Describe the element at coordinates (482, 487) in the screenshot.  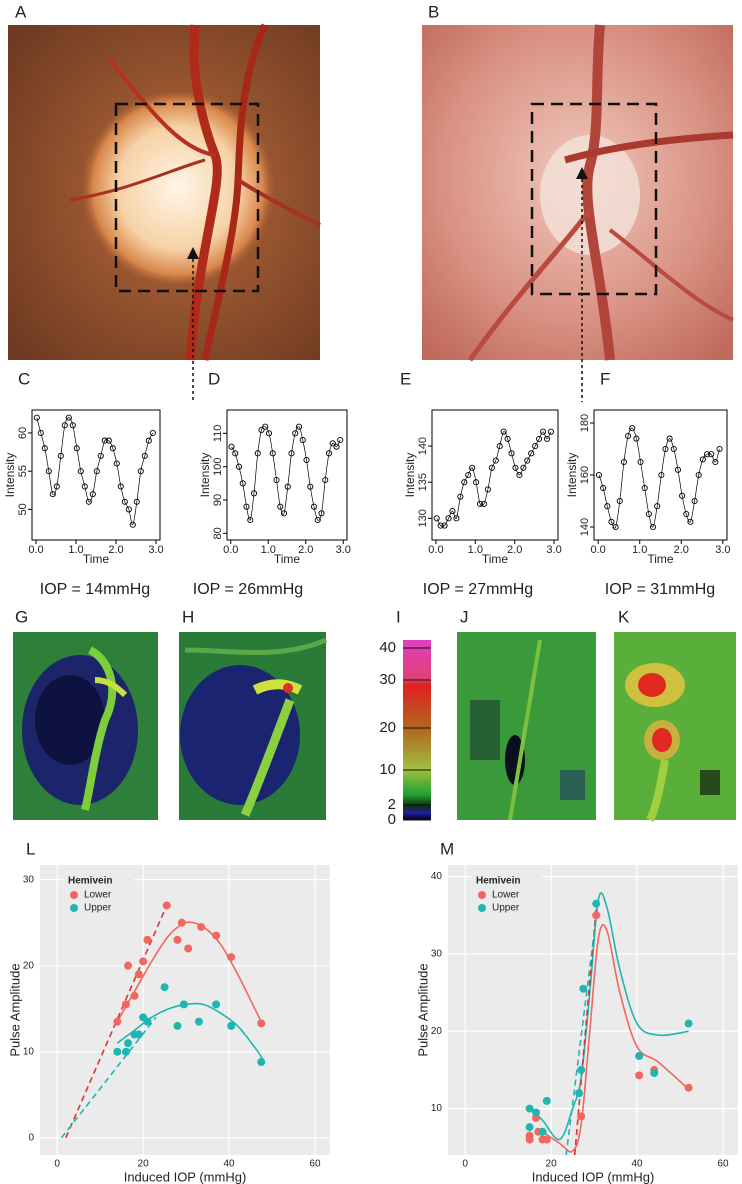
I see `chart: 130 135 140 0.0 1.0 2.0 3.0 Time Intensity` at that location.